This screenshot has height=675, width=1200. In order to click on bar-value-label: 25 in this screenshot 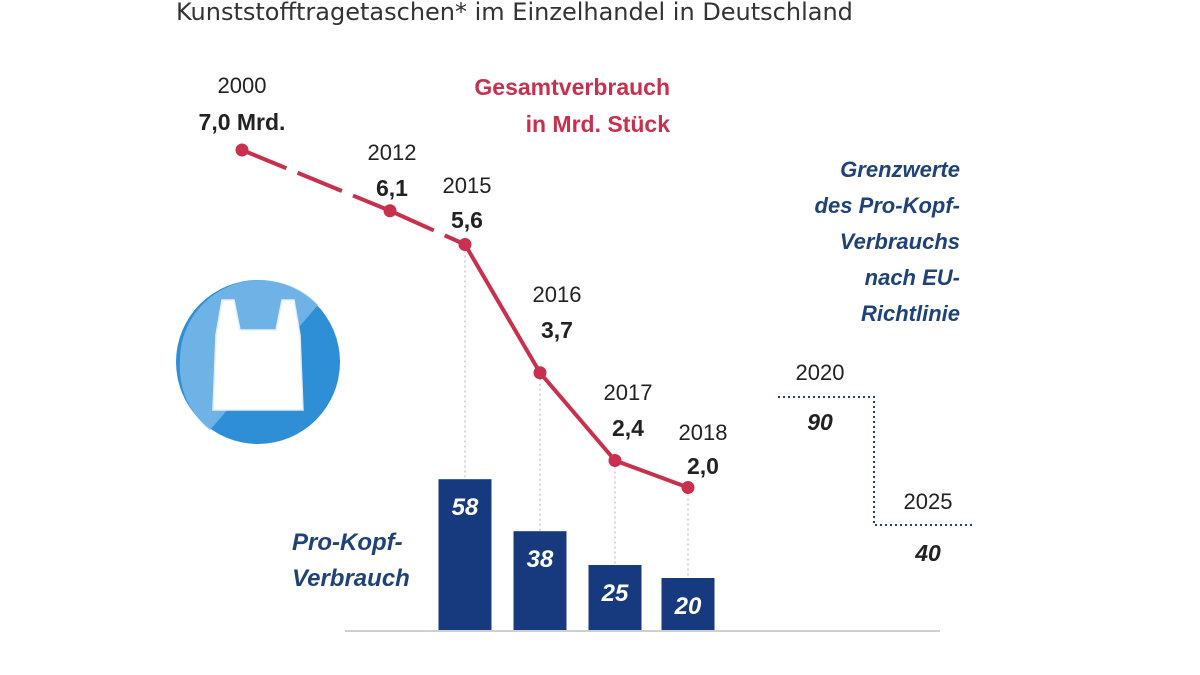, I will do `click(615, 593)`.